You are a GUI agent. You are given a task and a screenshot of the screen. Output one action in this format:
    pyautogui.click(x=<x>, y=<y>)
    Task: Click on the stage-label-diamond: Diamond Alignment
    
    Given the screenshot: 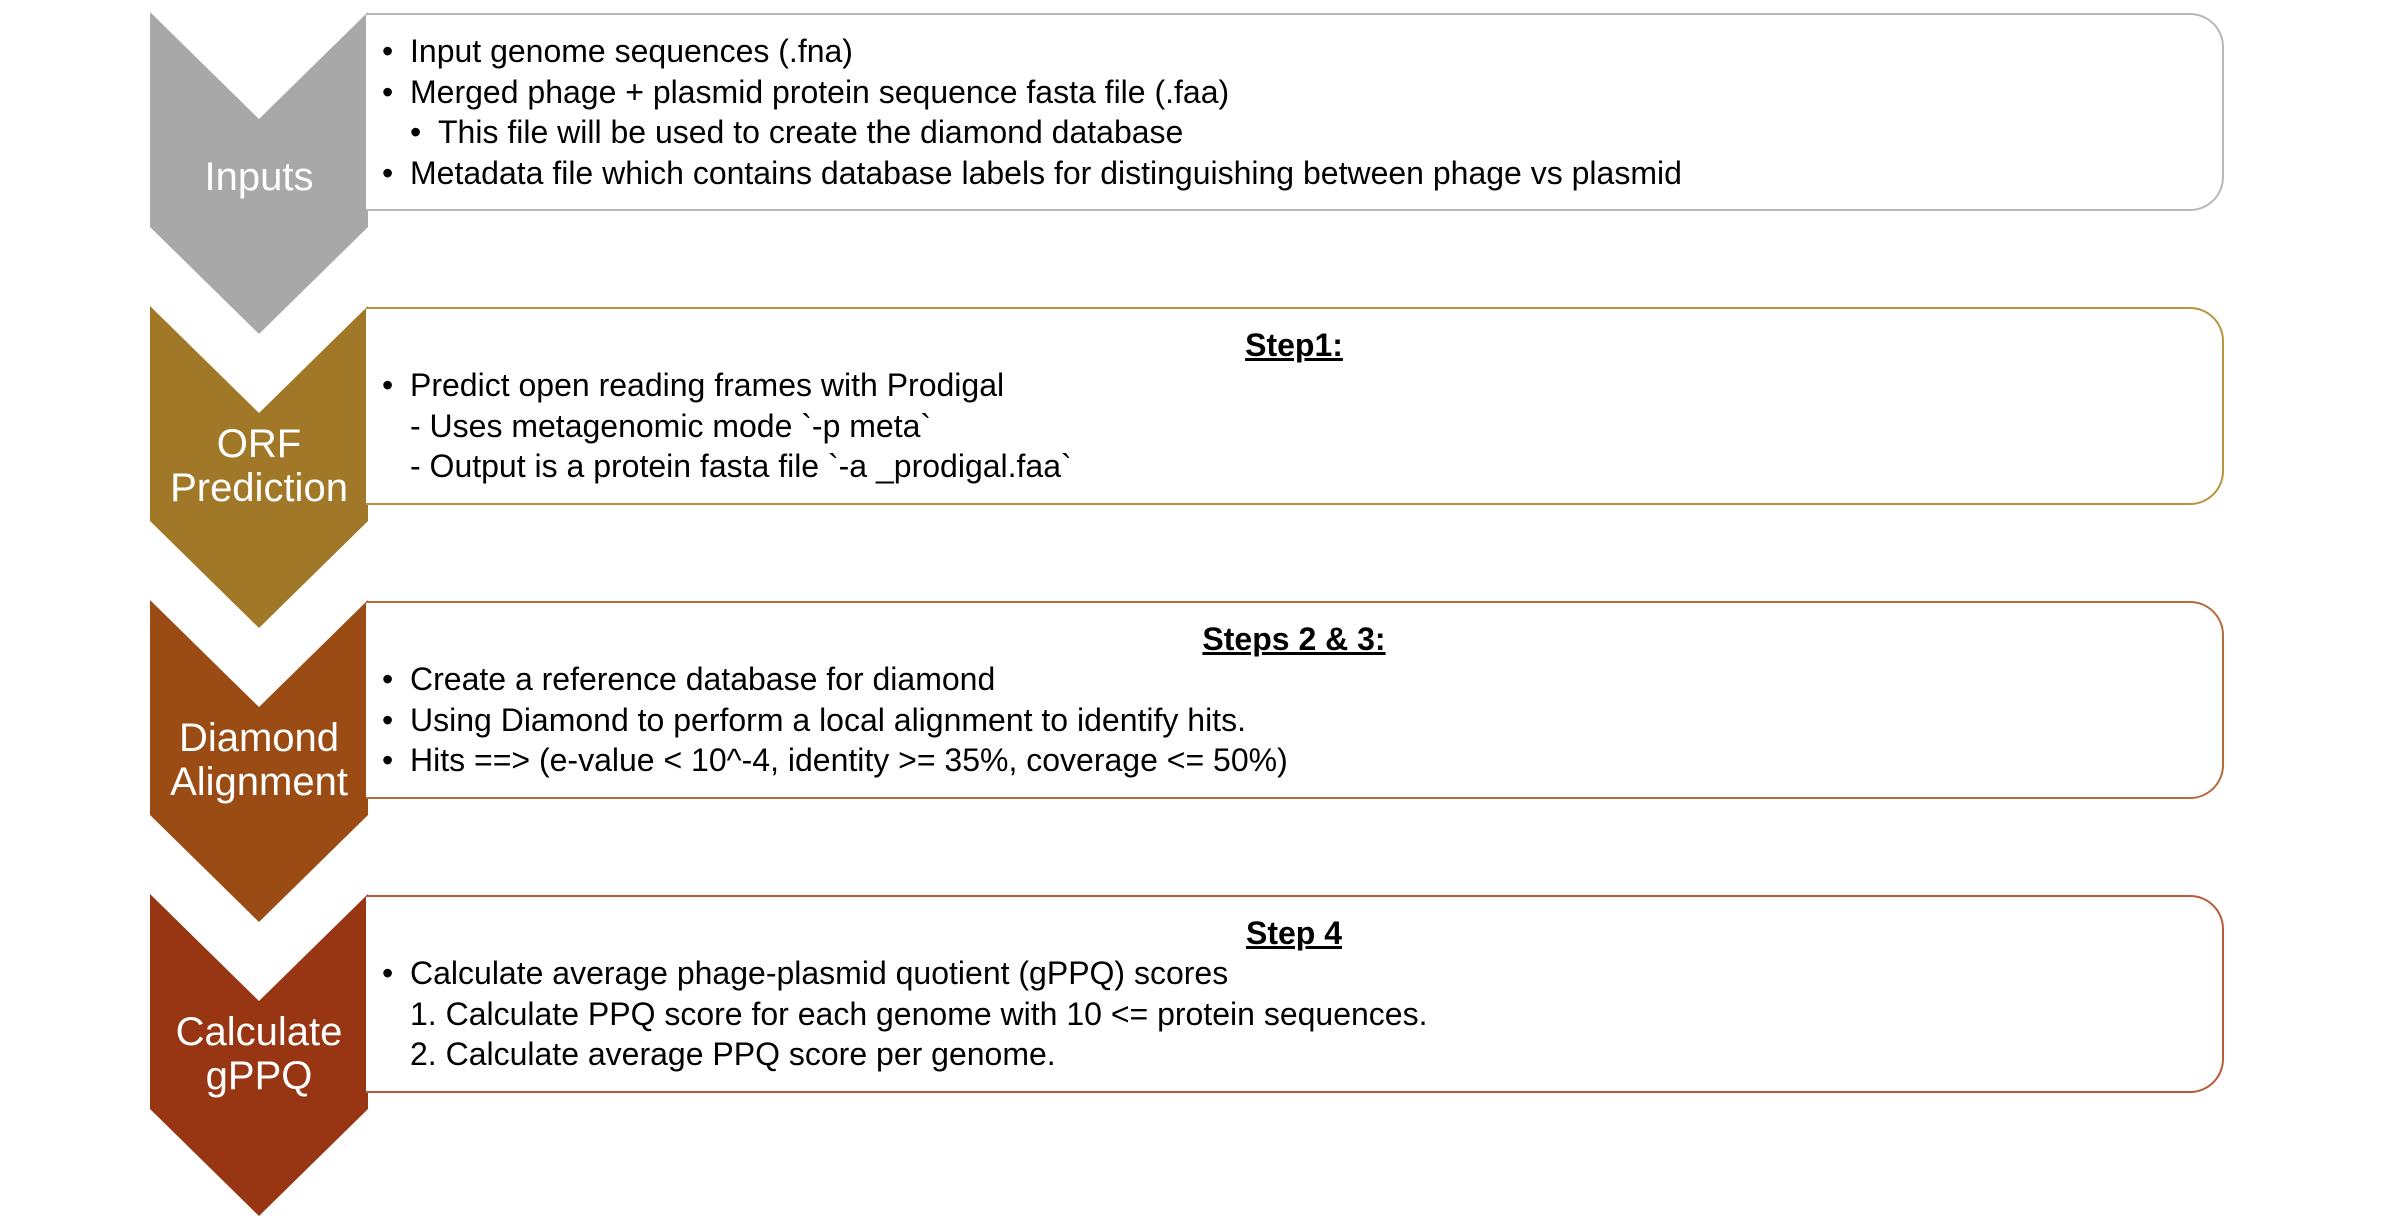 What is the action you would take?
    pyautogui.click(x=259, y=760)
    